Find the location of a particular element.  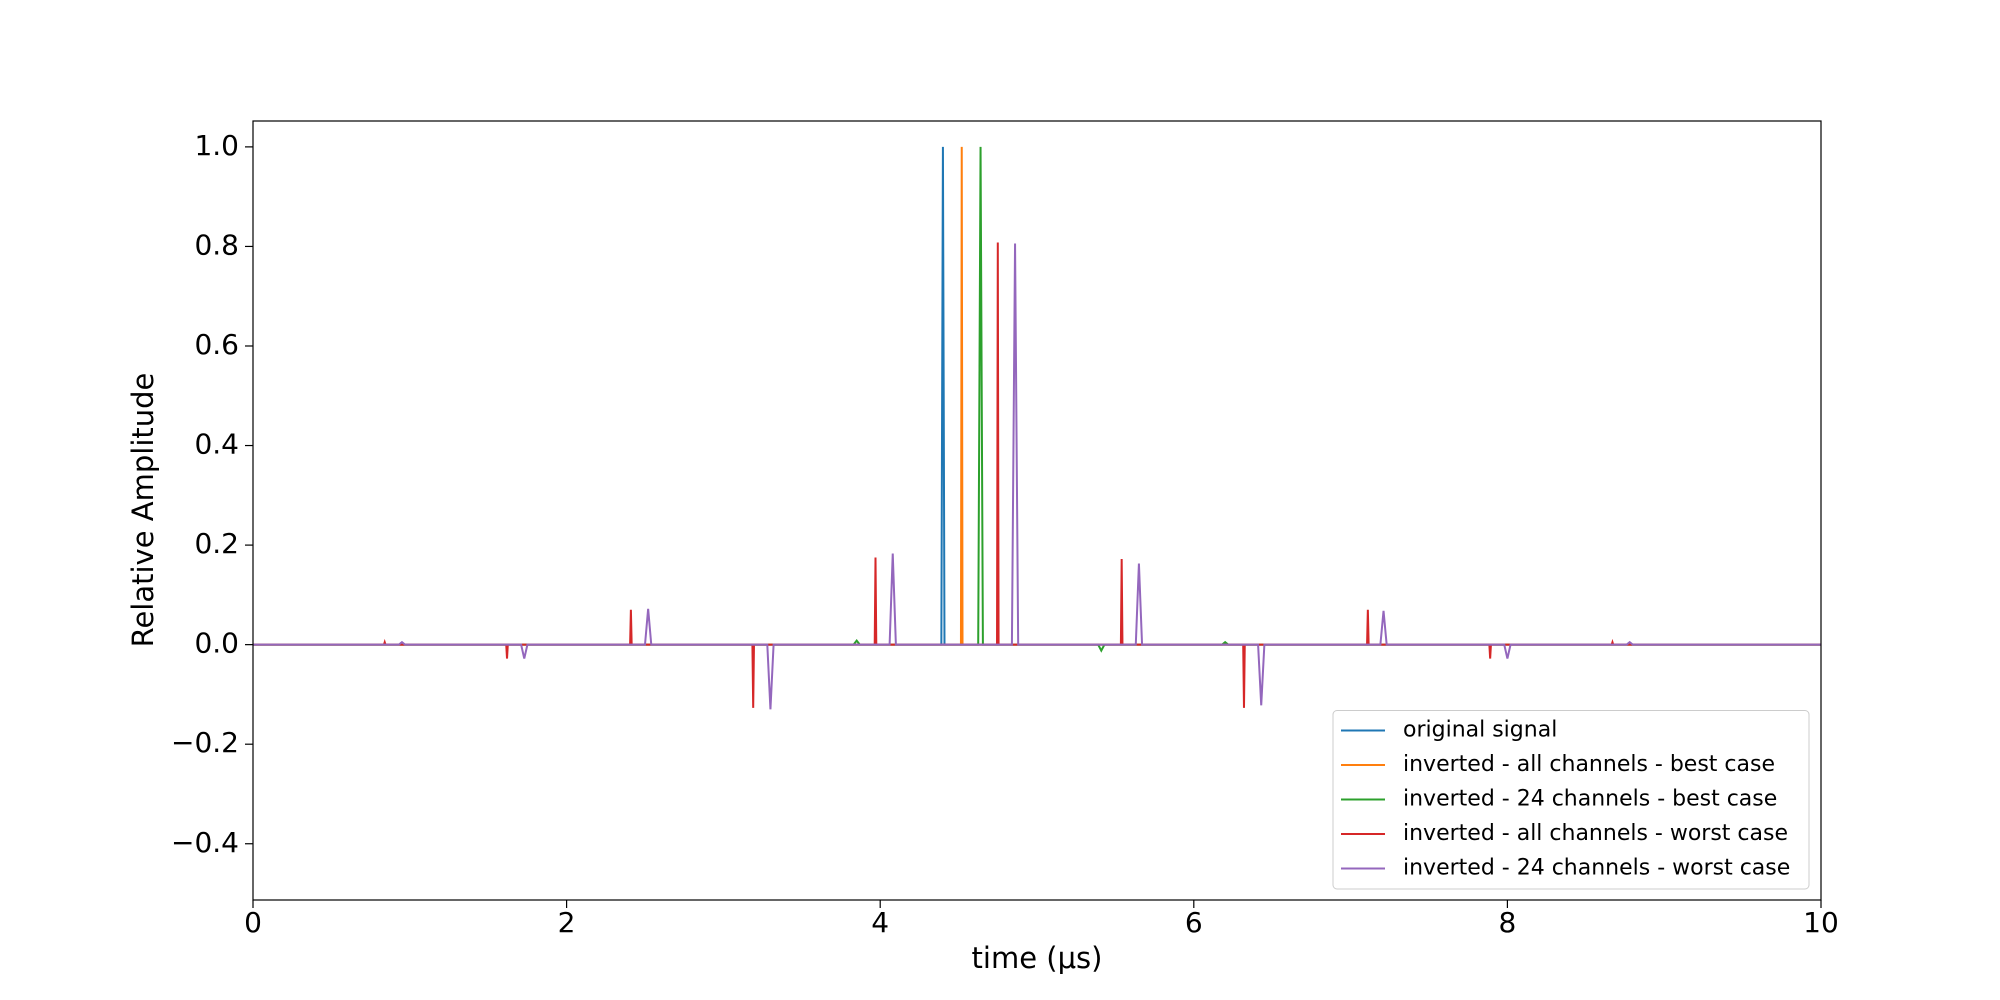

legend-label: inverted - all channels - best case is located at coordinates (1589, 764).